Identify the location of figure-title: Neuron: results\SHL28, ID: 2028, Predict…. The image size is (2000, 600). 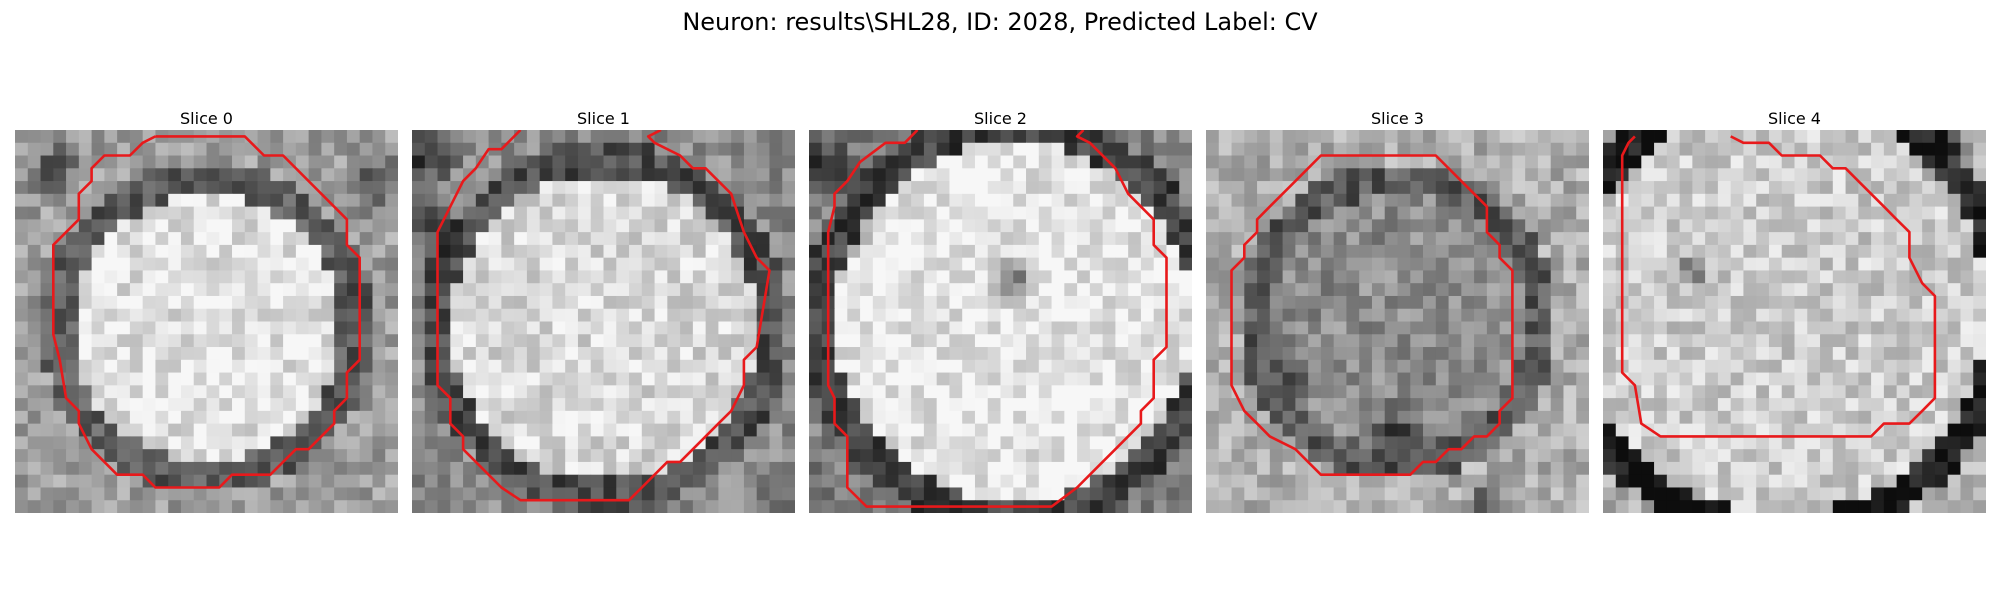
(1000, 22).